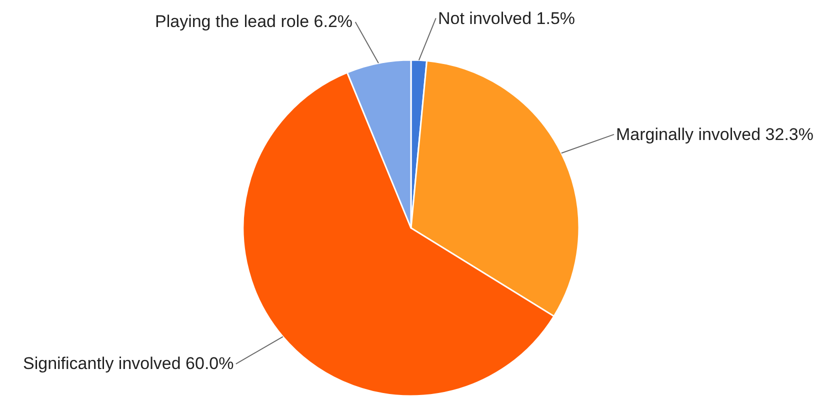  Describe the element at coordinates (507, 18) in the screenshot. I see `slice-label: Not involved 1.5%` at that location.